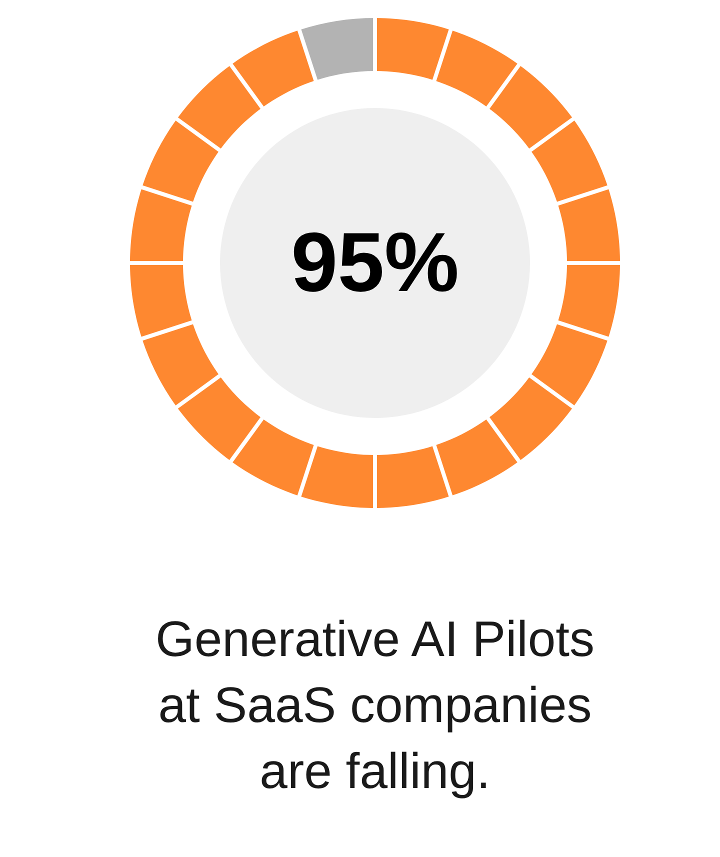  I want to click on donut-slice, so click(337, 49).